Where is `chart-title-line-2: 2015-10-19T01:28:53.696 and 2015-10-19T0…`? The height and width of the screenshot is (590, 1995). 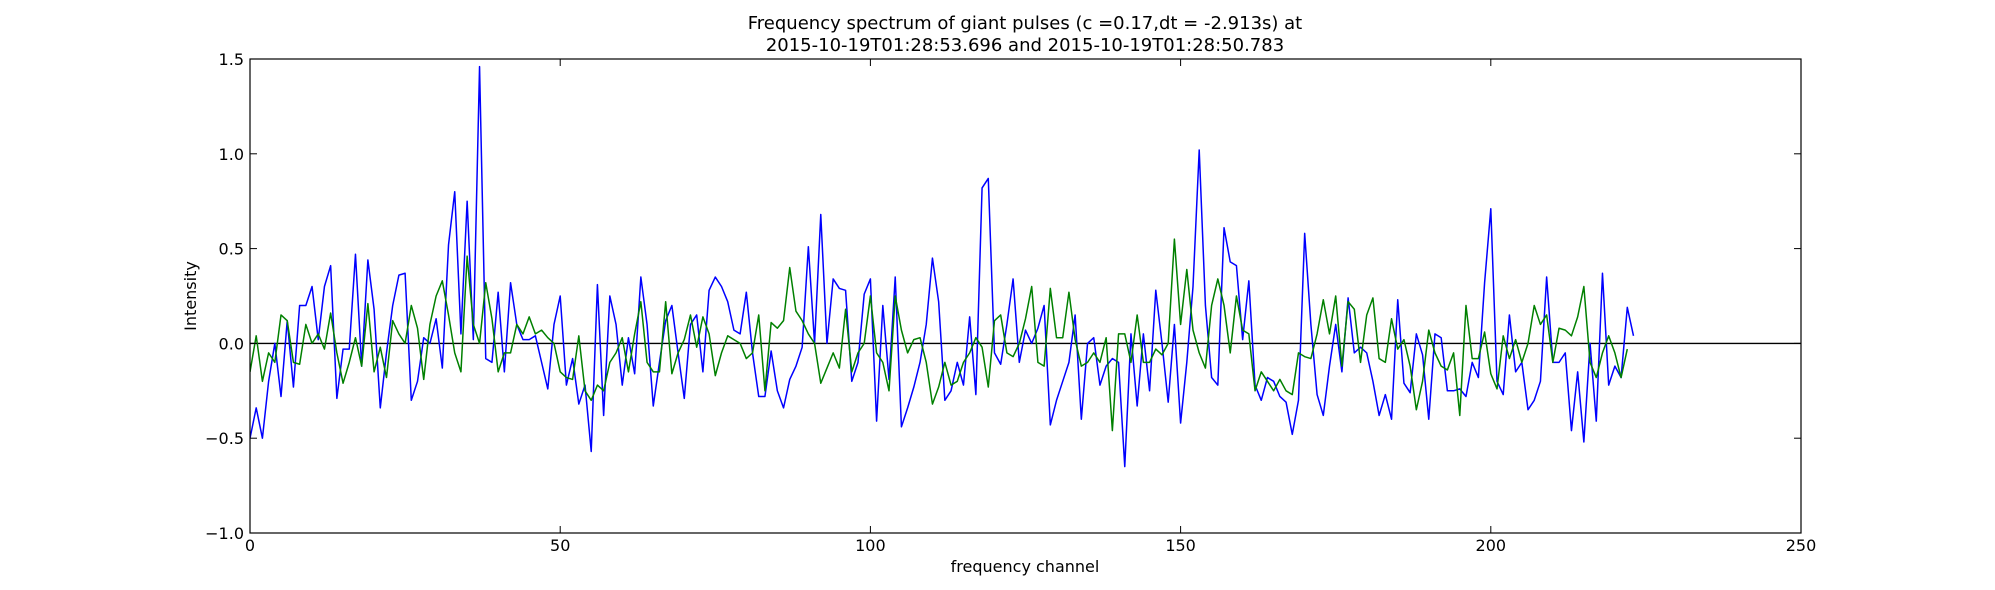
chart-title-line-2: 2015-10-19T01:28:53.696 and 2015-10-19T0… is located at coordinates (1025, 45).